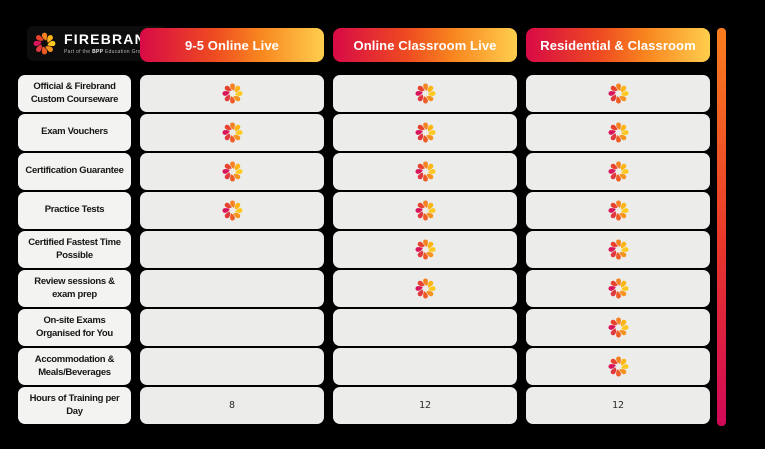 The height and width of the screenshot is (449, 765). I want to click on brand-tagline: Part of the BPP Education Group, so click(105, 52).